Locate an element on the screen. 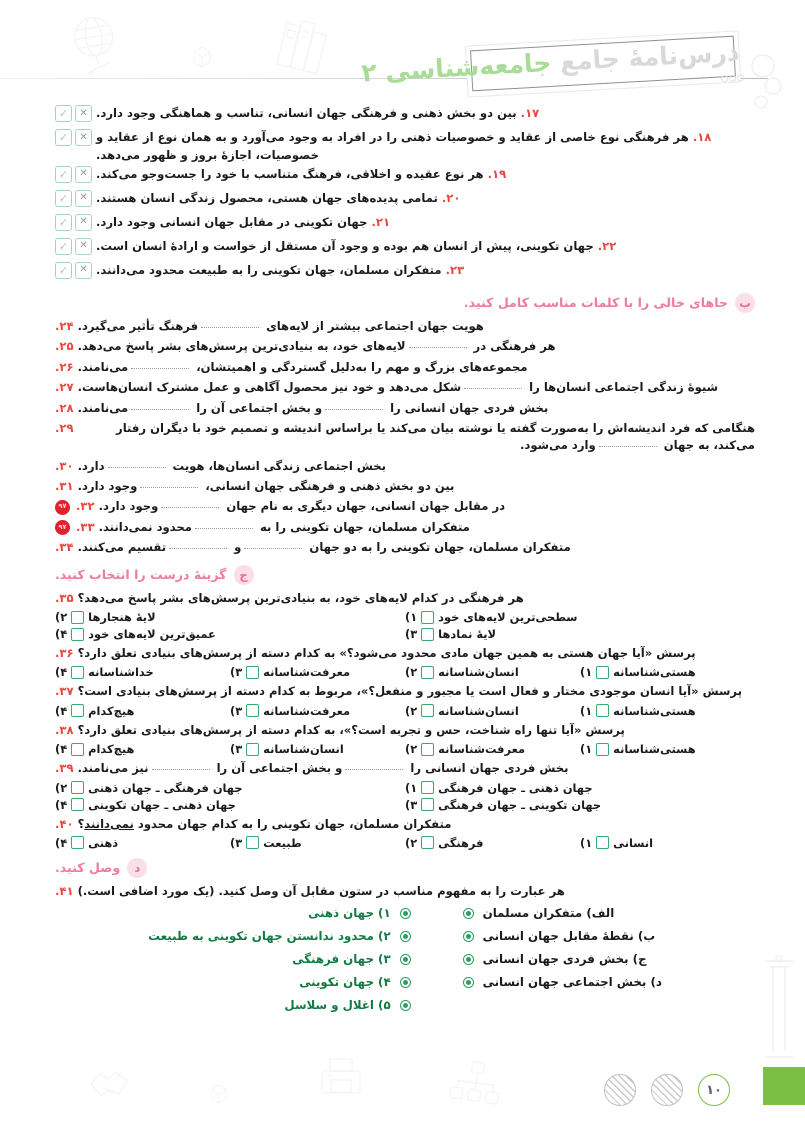  option-item: ۳) لایۀ نمادها is located at coordinates (580, 634).